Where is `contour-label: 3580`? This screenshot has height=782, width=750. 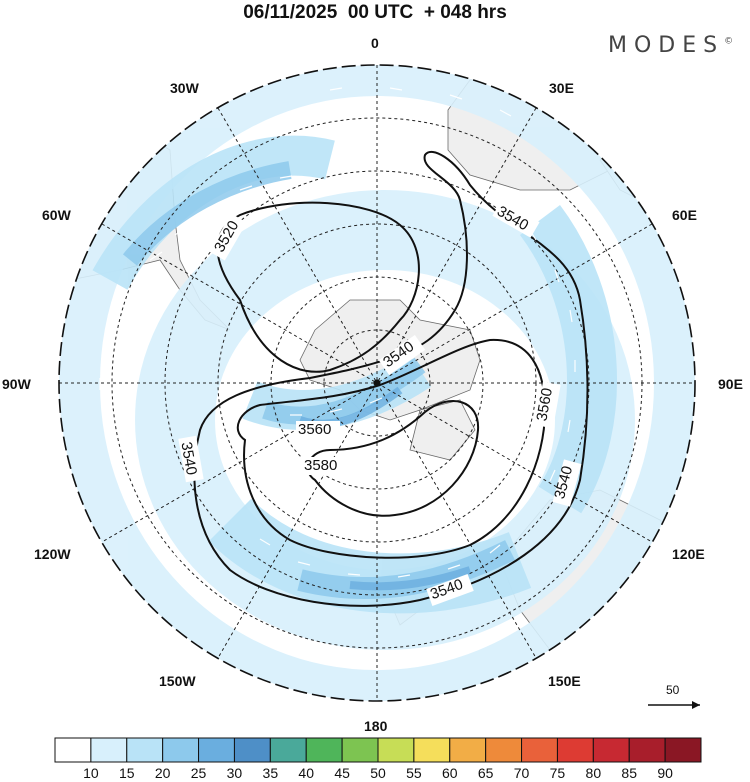
contour-label: 3580 is located at coordinates (321, 465).